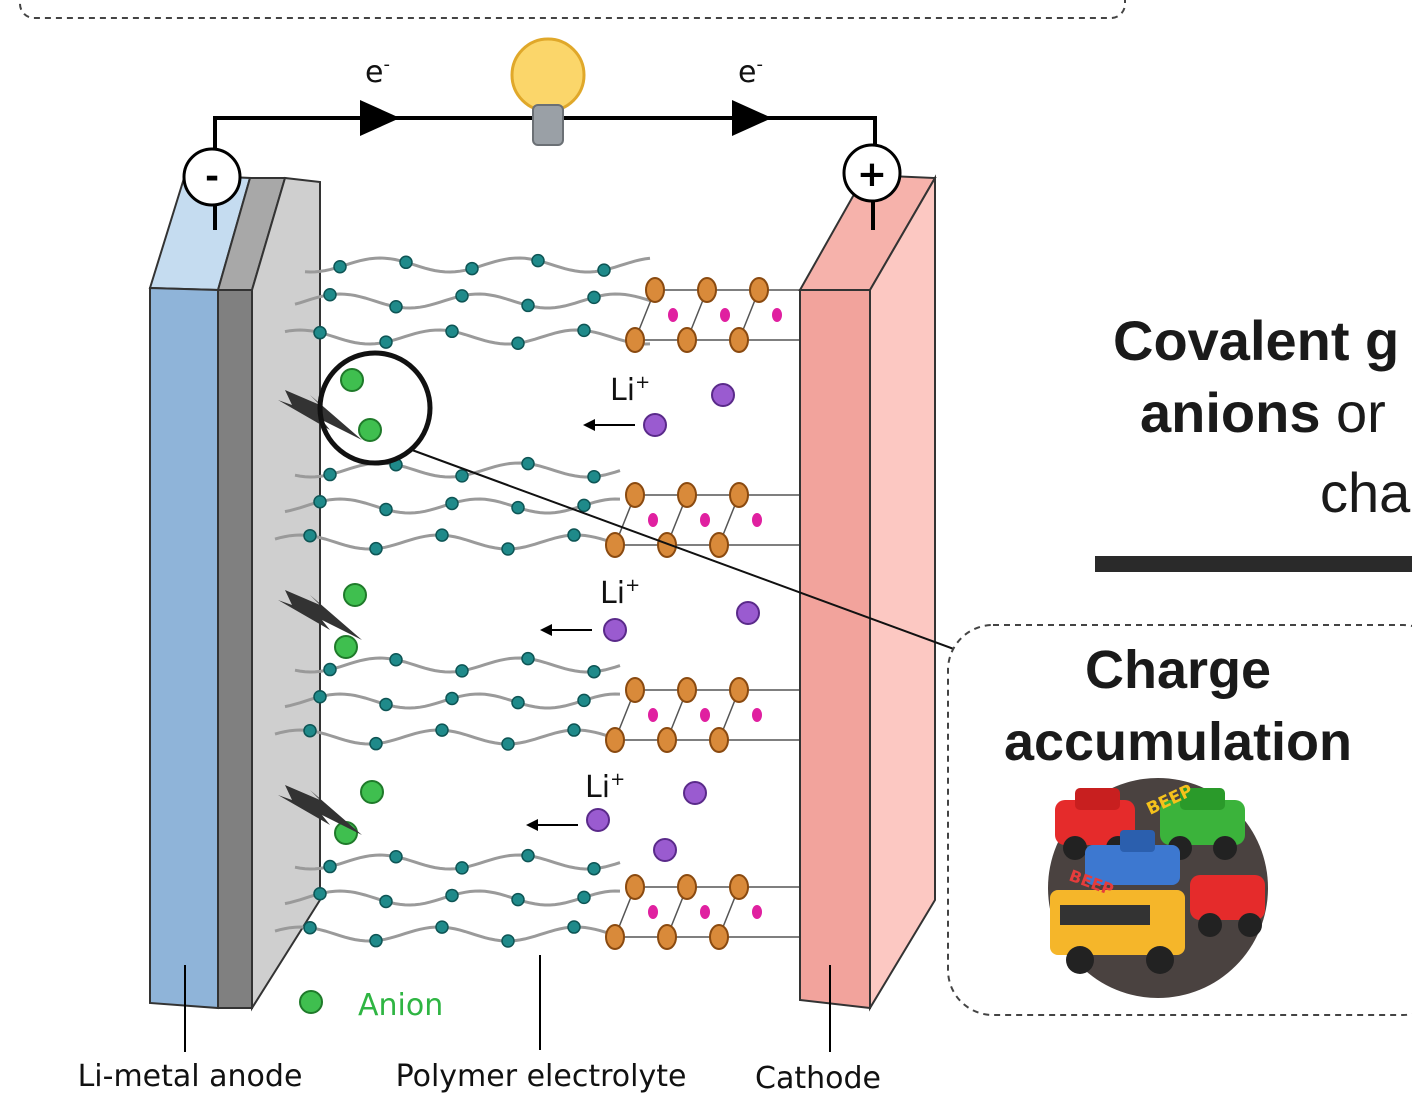 The width and height of the screenshot is (1412, 1098). Describe the element at coordinates (311, 1002) in the screenshot. I see `legend-swatch` at that location.